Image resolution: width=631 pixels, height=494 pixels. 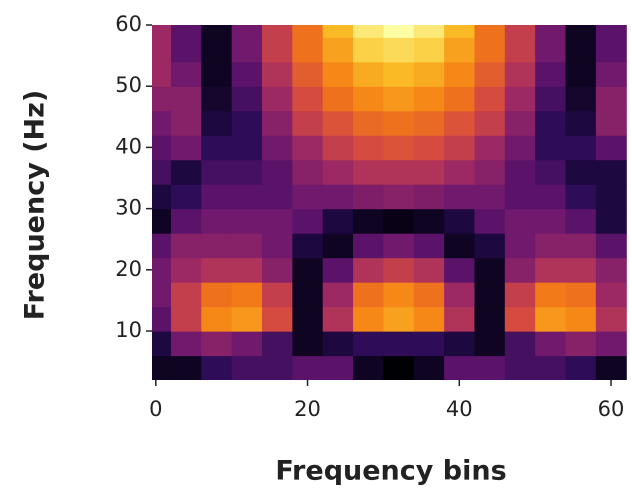 I want to click on y-tick-label: 60, so click(x=128, y=24).